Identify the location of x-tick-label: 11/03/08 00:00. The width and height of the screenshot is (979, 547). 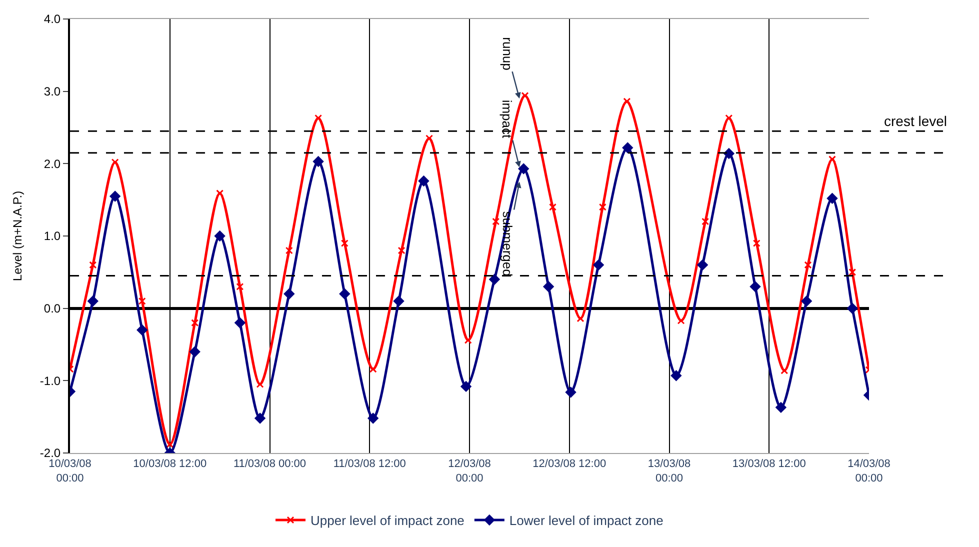
(269, 464).